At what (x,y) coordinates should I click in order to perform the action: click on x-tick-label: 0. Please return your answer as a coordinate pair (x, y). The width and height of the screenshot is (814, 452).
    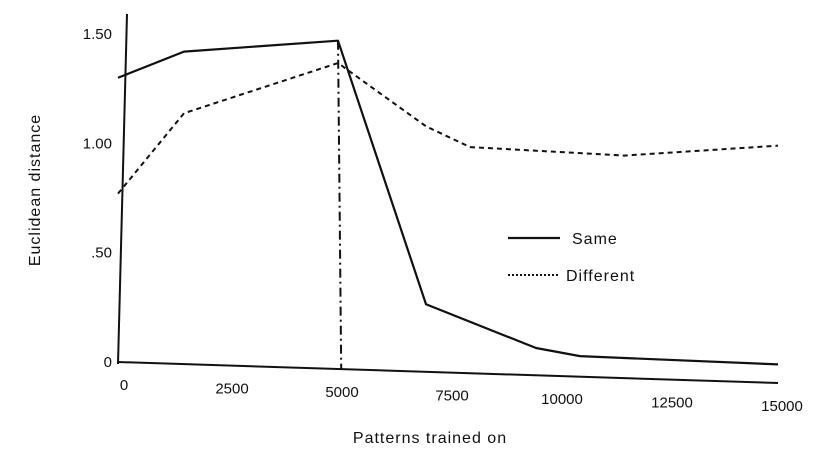
    Looking at the image, I should click on (124, 385).